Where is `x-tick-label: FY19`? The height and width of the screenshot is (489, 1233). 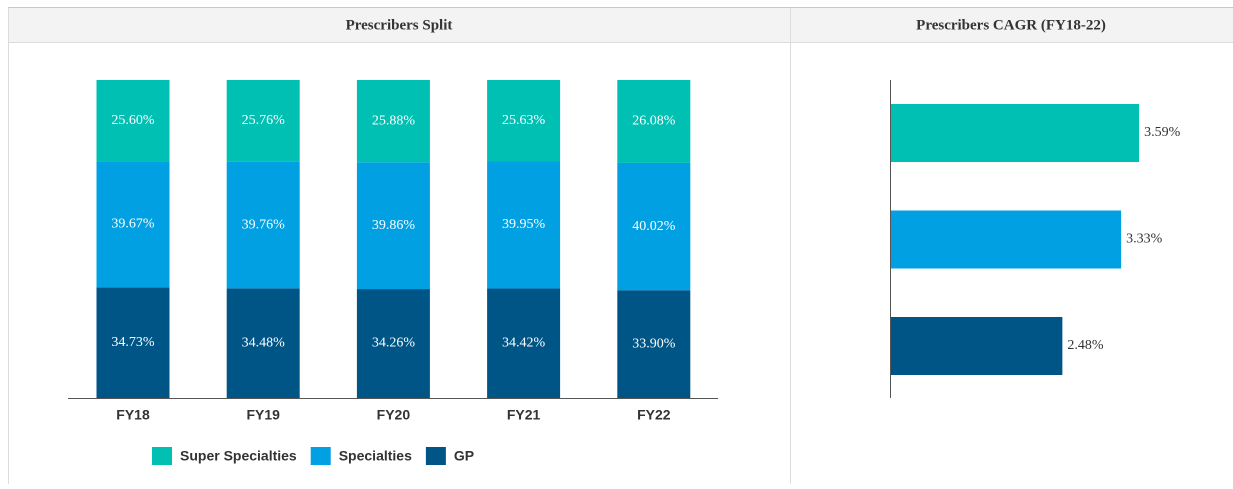
x-tick-label: FY19 is located at coordinates (263, 415).